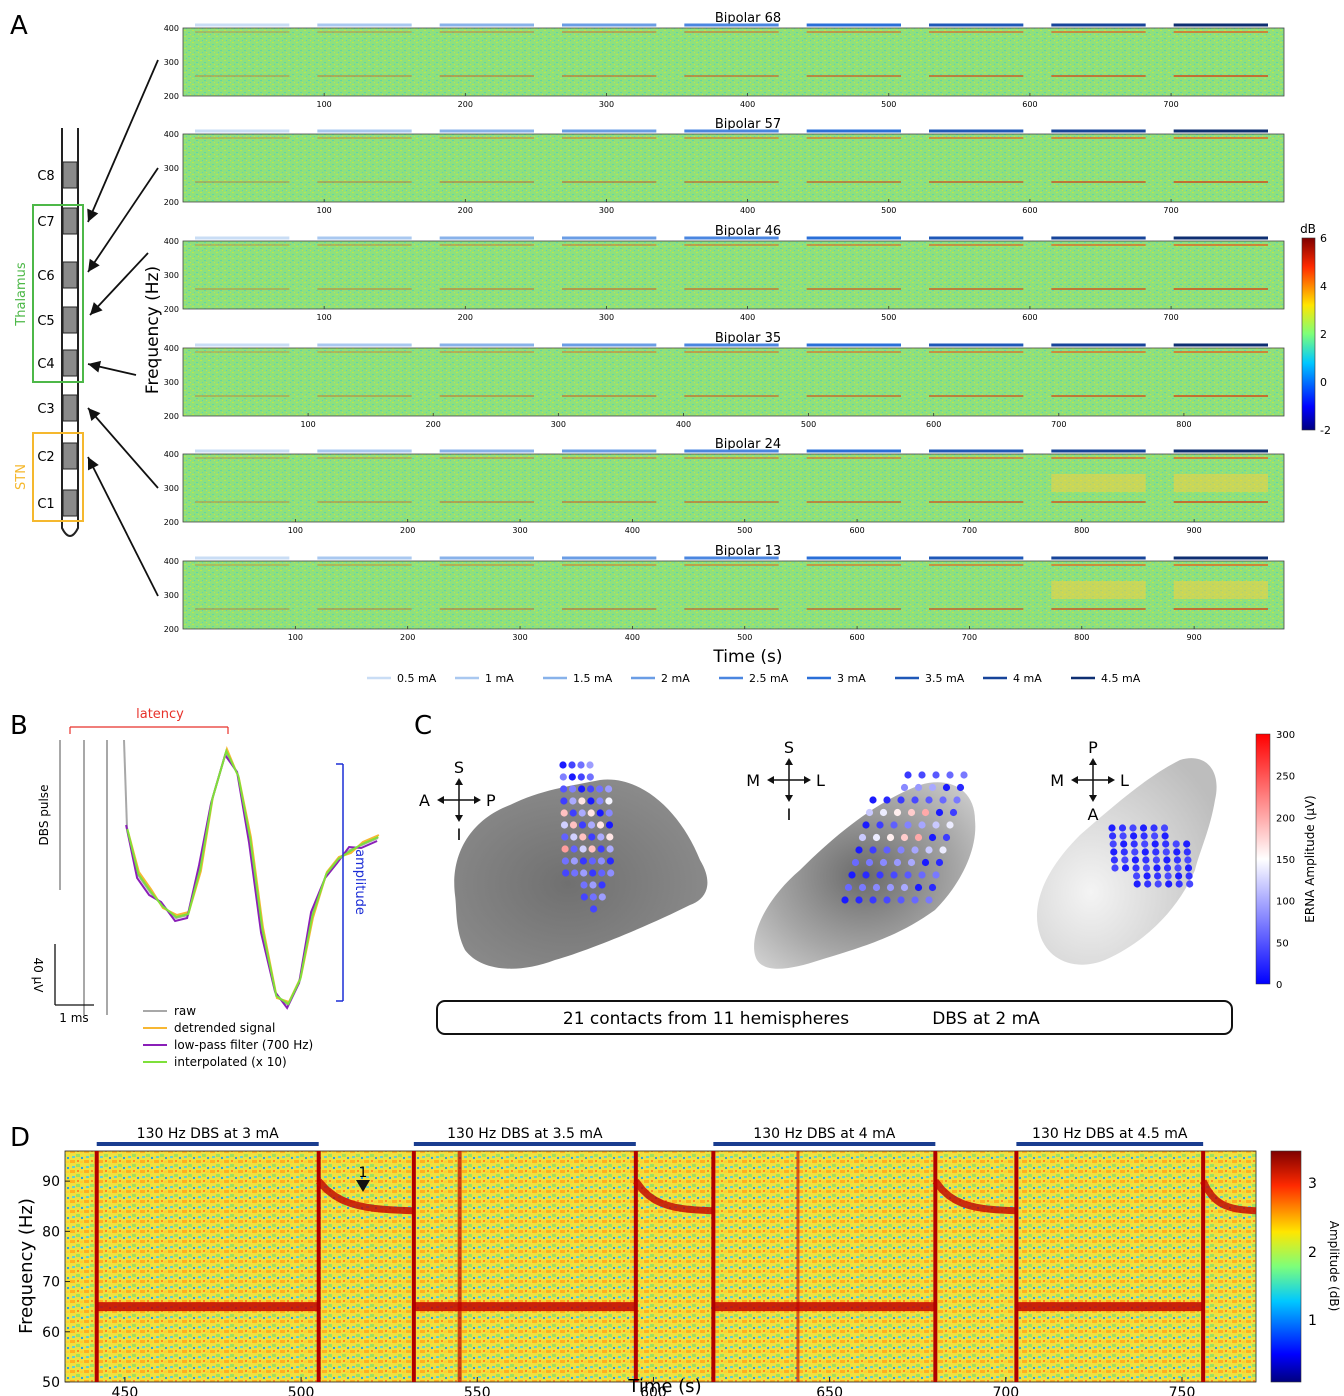  I want to click on spec-colorbar-title: dB, so click(1308, 229).